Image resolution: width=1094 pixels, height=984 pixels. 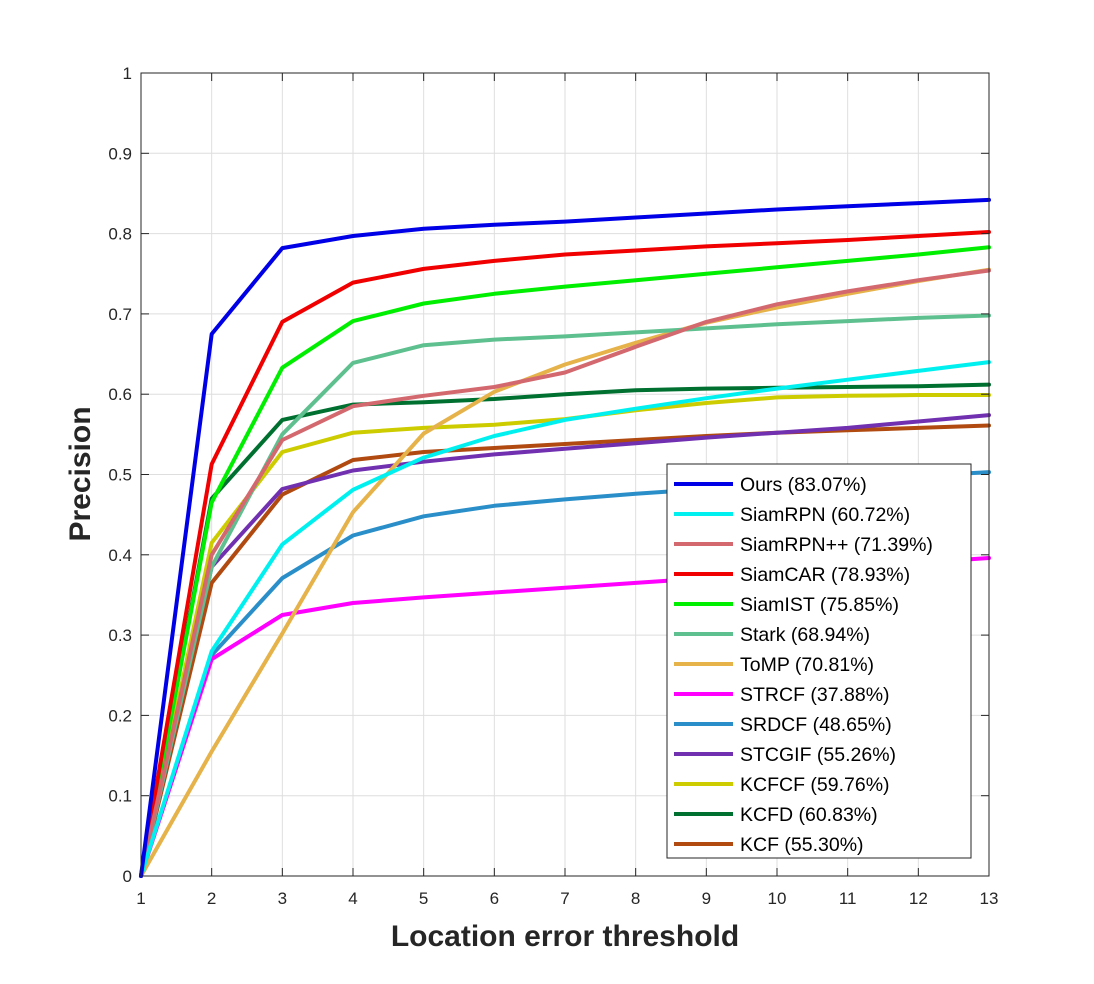 What do you see at coordinates (803, 485) in the screenshot?
I see `legend-label: Ours (83.07%)` at bounding box center [803, 485].